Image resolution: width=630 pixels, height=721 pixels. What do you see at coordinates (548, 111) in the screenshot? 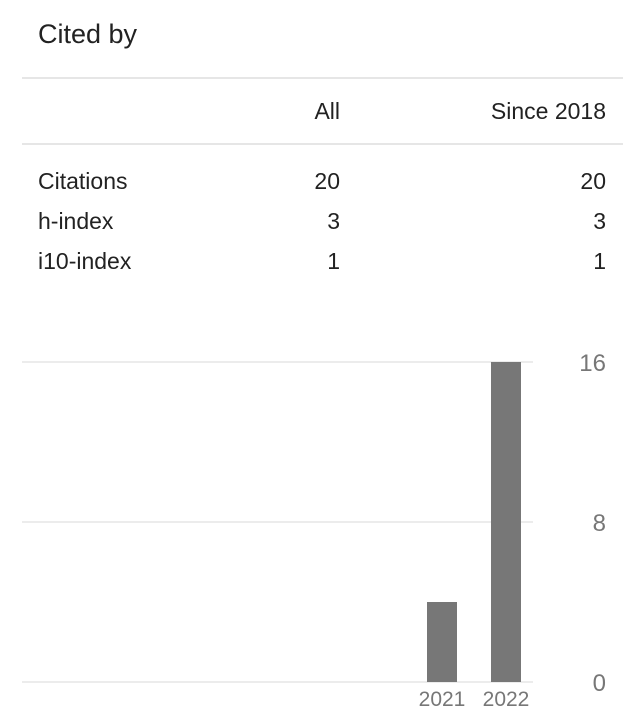
I see `column-header-since: Since 2018` at bounding box center [548, 111].